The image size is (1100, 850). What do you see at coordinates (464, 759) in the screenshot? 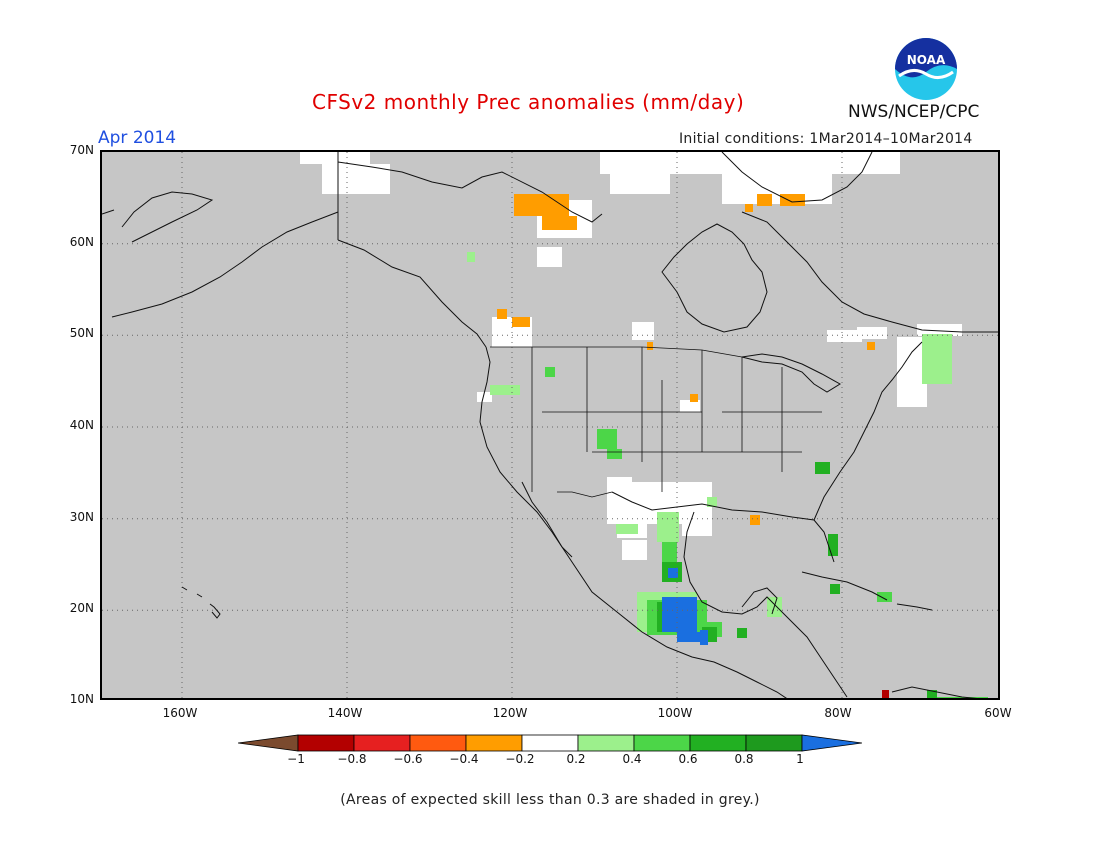
I see `colorbar-label: −0.4` at bounding box center [464, 759].